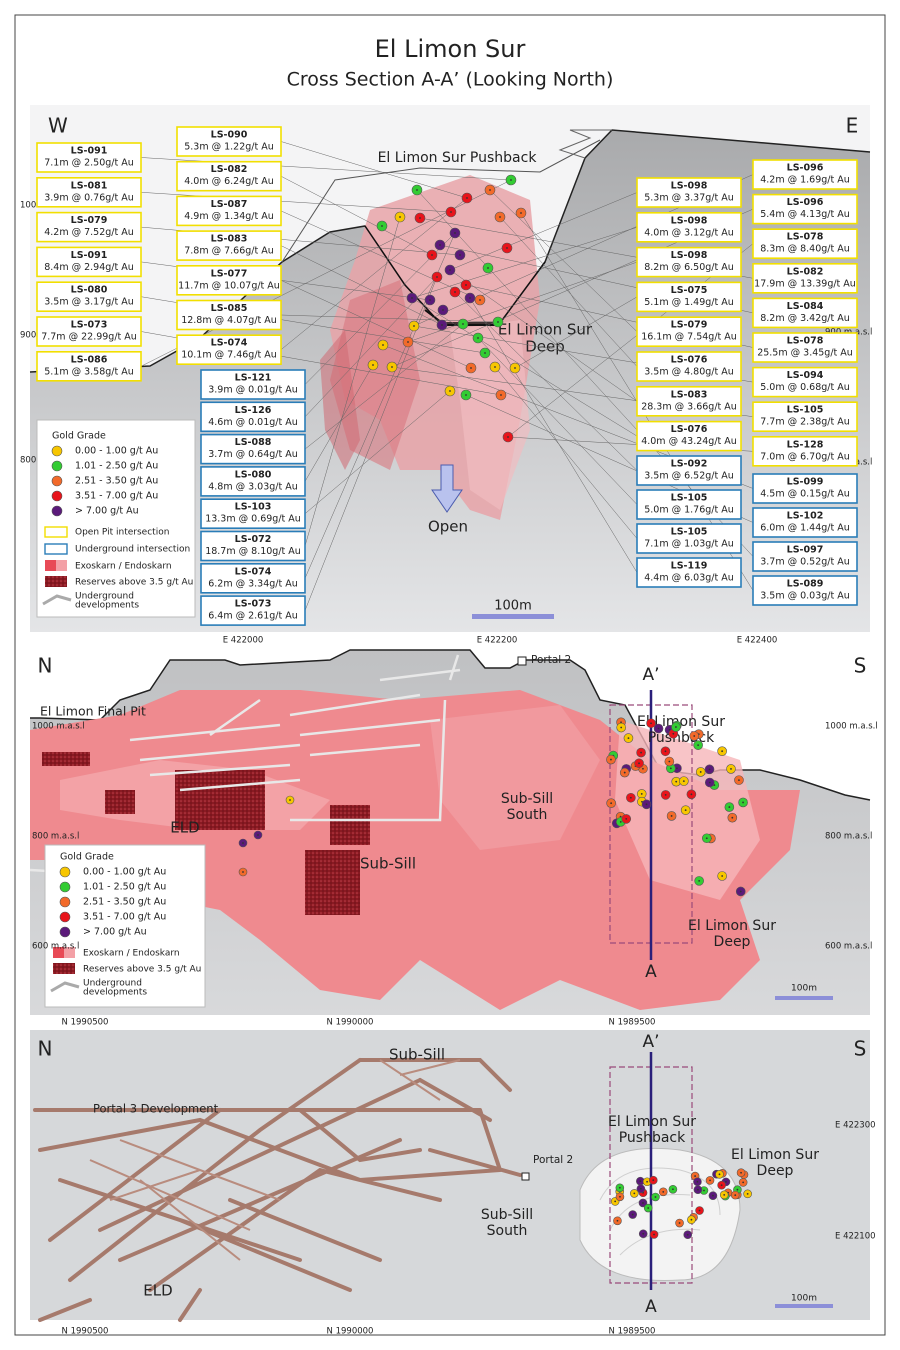  I want to click on hole-id: LS-085, so click(229, 308).